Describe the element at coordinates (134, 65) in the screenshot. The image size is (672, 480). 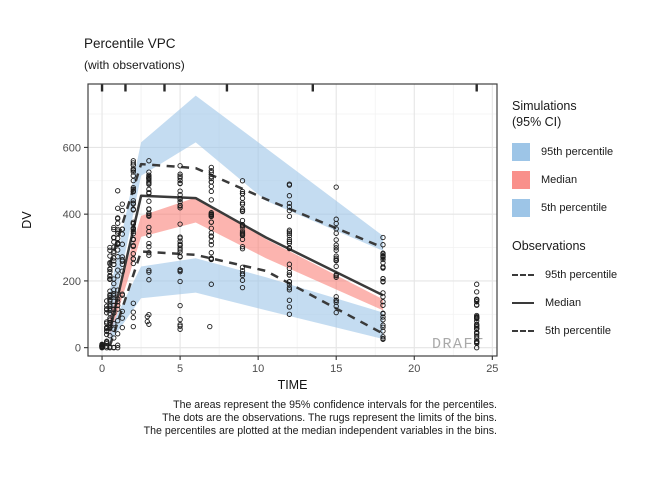
I see `plot-subtitle: (with observations)` at that location.